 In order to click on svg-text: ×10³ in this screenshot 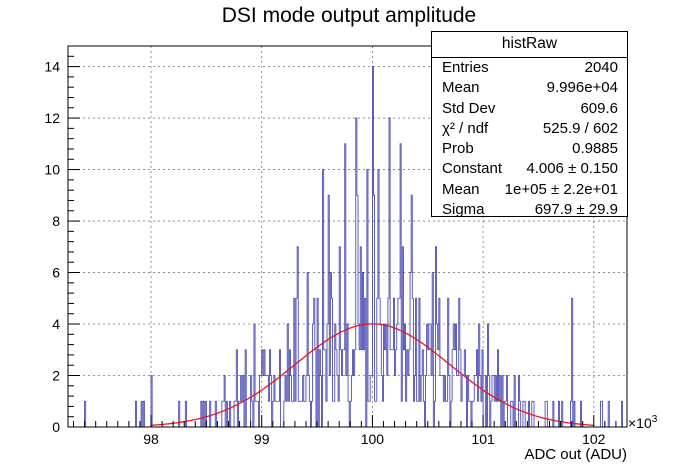, I will do `click(643, 422)`.